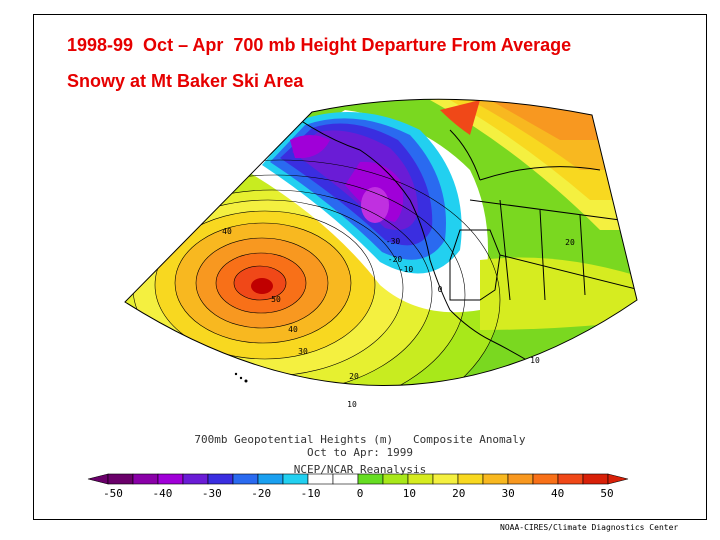 The image size is (720, 540). Describe the element at coordinates (406, 269) in the screenshot. I see `contour-label: -10` at that location.